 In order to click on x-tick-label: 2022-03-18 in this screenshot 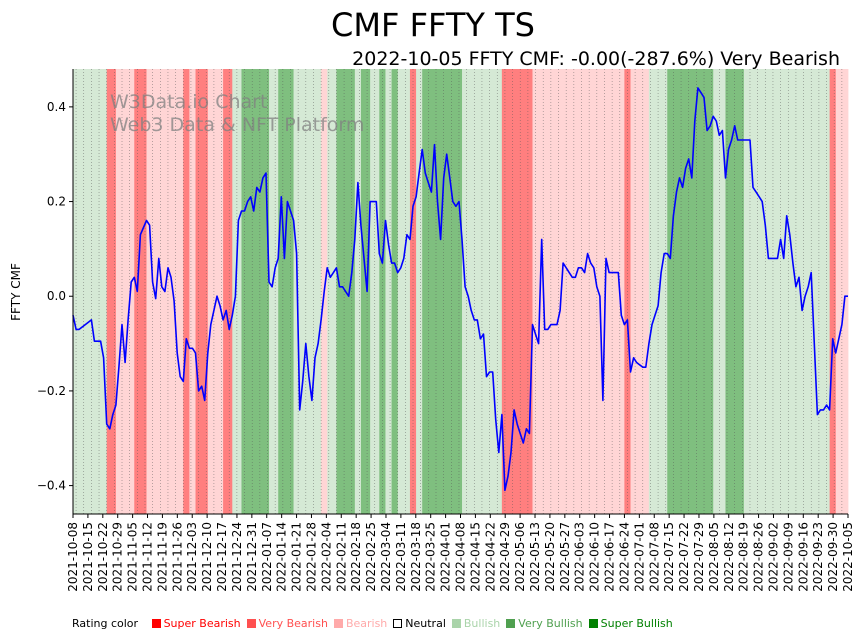, I will do `click(416, 557)`.